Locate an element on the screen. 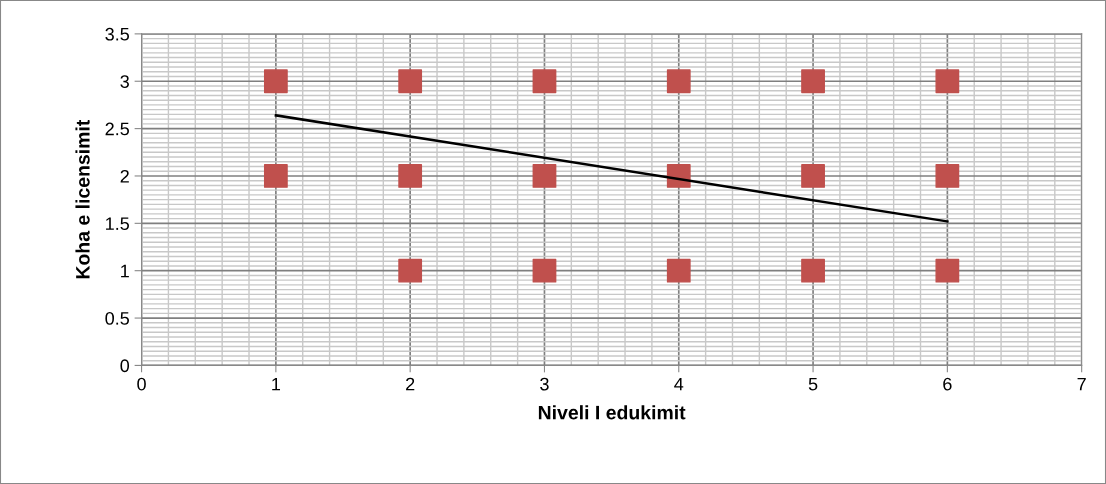  x-tick-label: 7 is located at coordinates (1081, 384).